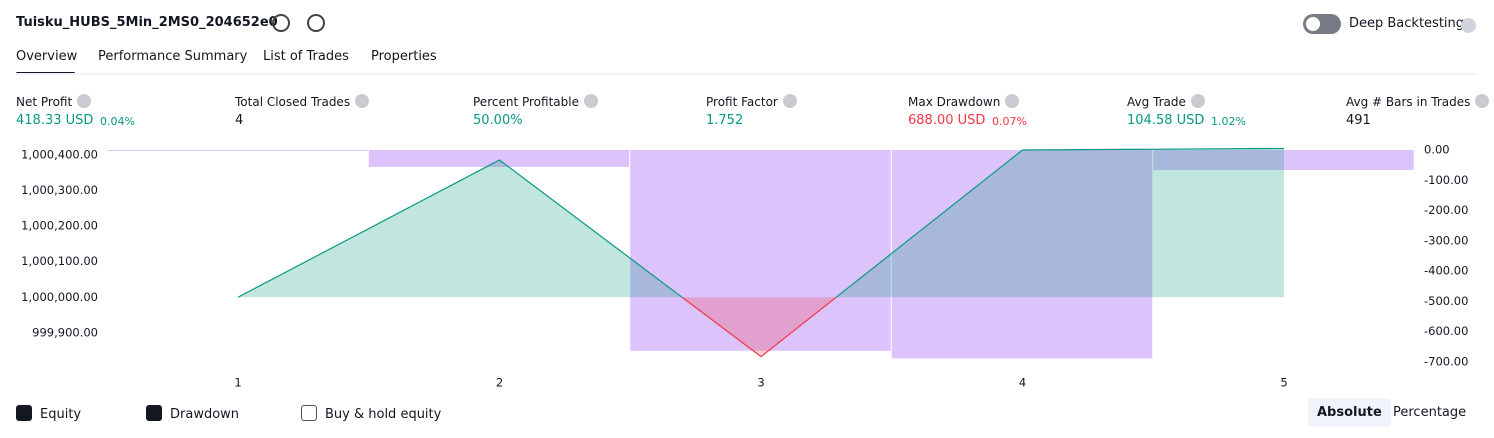 The height and width of the screenshot is (438, 1494). What do you see at coordinates (499, 383) in the screenshot?
I see `x-tick-label: 2` at bounding box center [499, 383].